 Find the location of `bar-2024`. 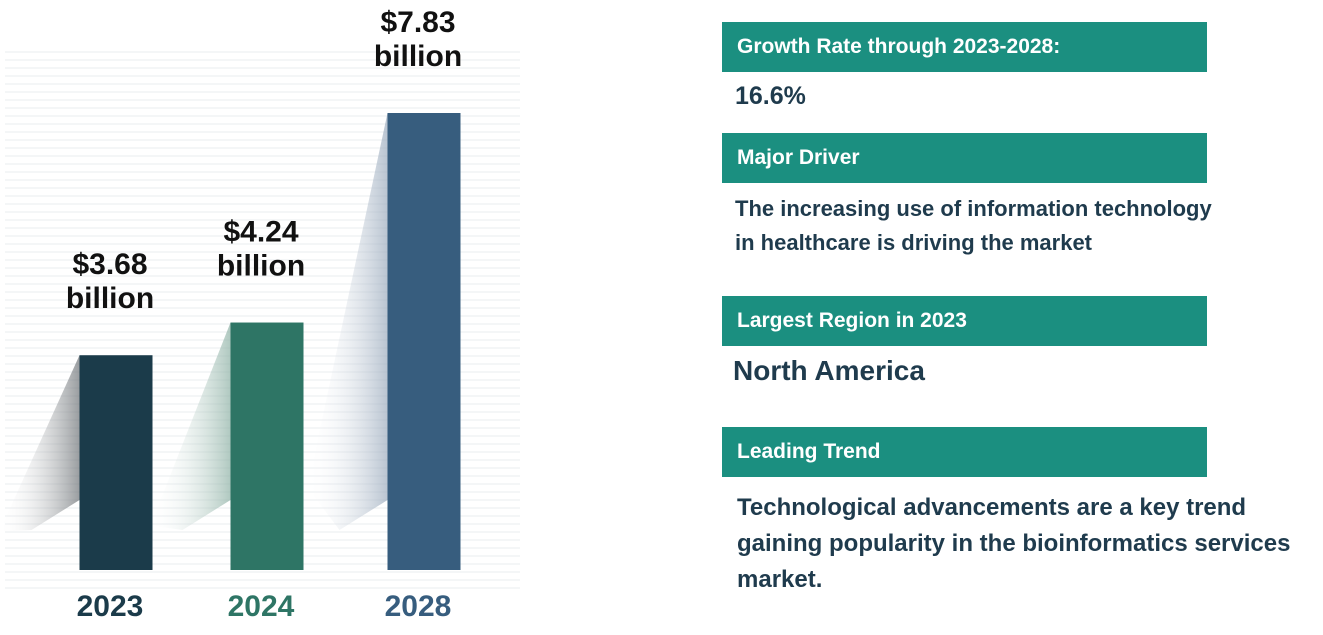

bar-2024 is located at coordinates (267, 446).